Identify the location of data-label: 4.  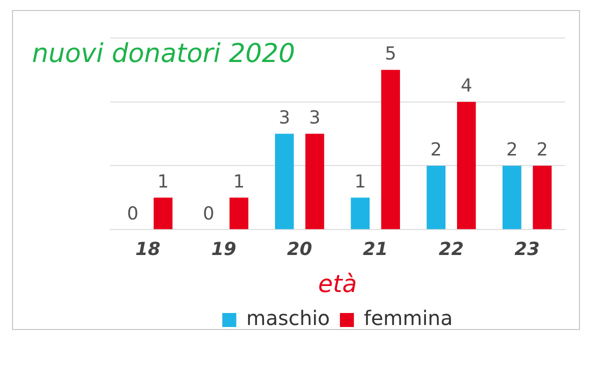
(466, 86).